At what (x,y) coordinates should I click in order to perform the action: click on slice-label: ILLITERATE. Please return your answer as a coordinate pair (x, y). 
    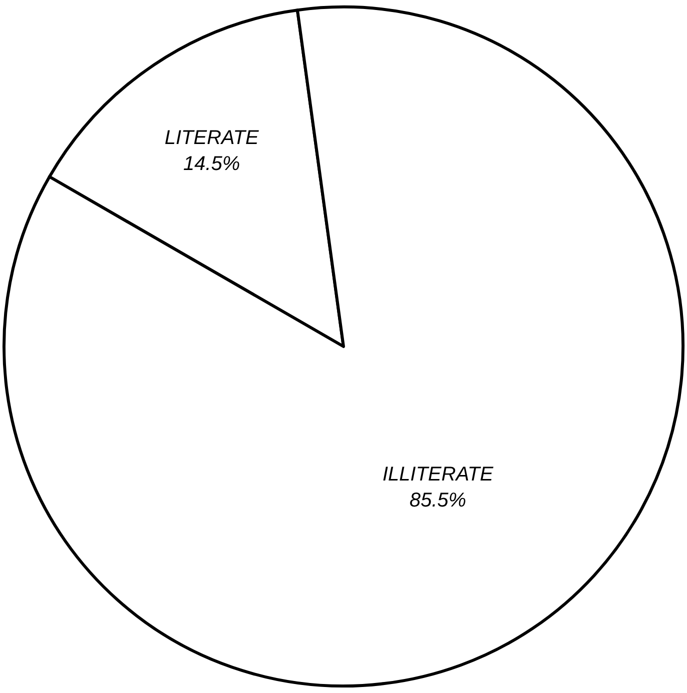
    Looking at the image, I should click on (438, 474).